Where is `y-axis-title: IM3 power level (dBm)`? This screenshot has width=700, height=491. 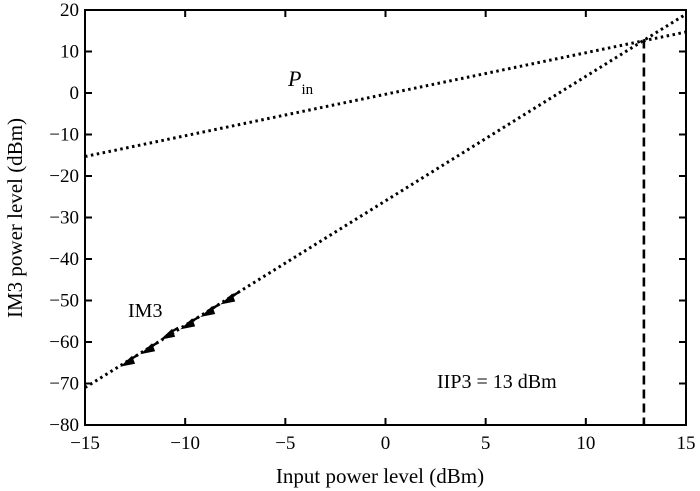 y-axis-title: IM3 power level (dBm) is located at coordinates (15, 218).